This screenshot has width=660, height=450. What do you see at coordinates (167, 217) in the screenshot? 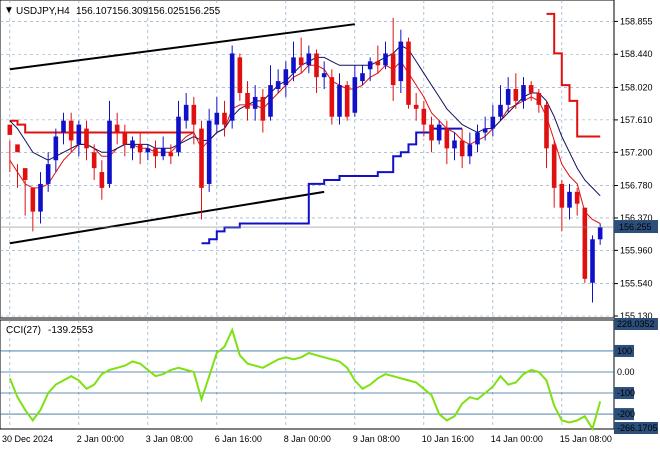
I see `channel-lower-line` at bounding box center [167, 217].